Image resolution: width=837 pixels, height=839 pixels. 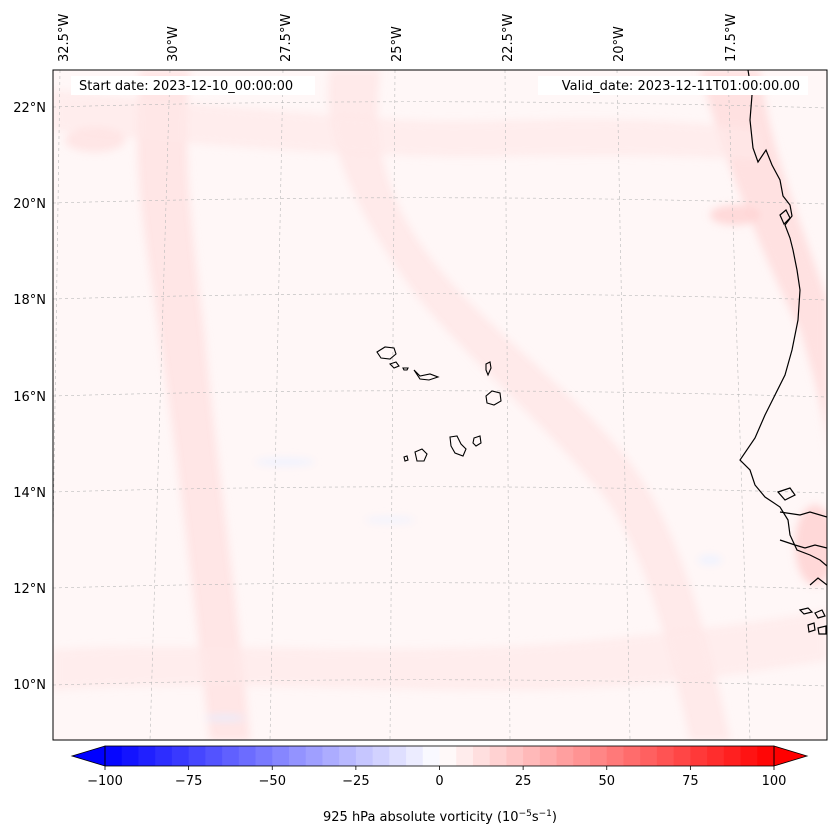 What do you see at coordinates (523, 781) in the screenshot?
I see `colorbar-tick-label: 25` at bounding box center [523, 781].